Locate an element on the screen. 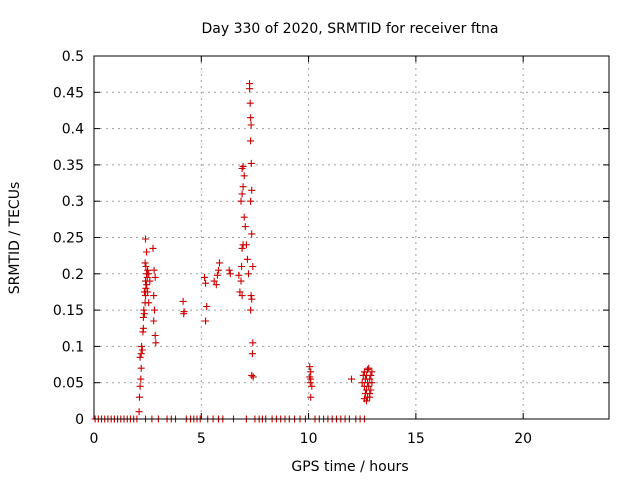  x-tick-label: 10 is located at coordinates (309, 439).